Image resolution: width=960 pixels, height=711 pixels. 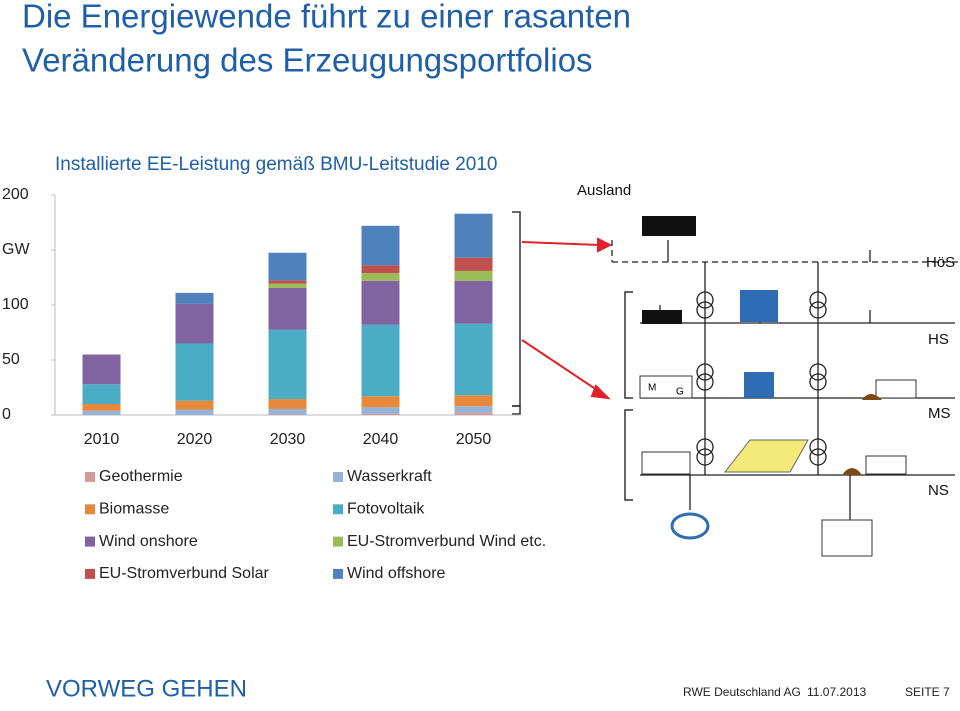 What do you see at coordinates (6, 414) in the screenshot?
I see `y-tick-label: 0` at bounding box center [6, 414].